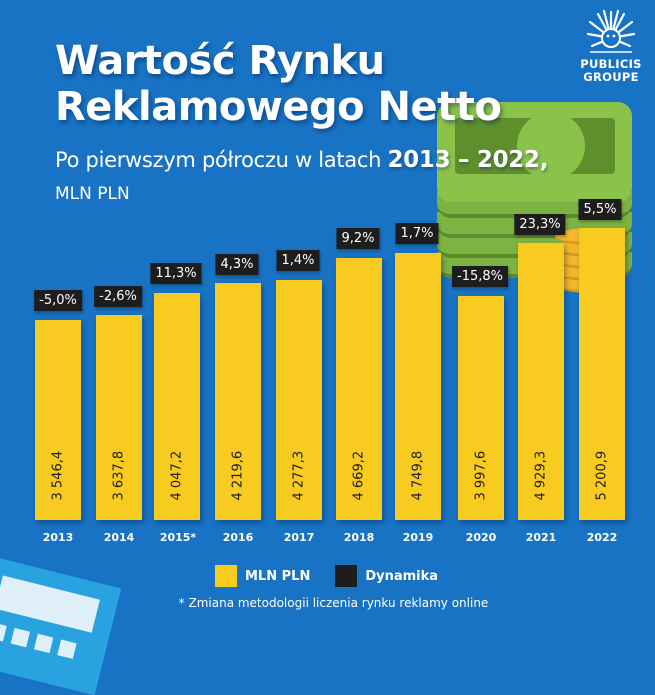 The width and height of the screenshot is (655, 695). What do you see at coordinates (611, 64) in the screenshot?
I see `logo-text-publicis: PUBLICIS` at bounding box center [611, 64].